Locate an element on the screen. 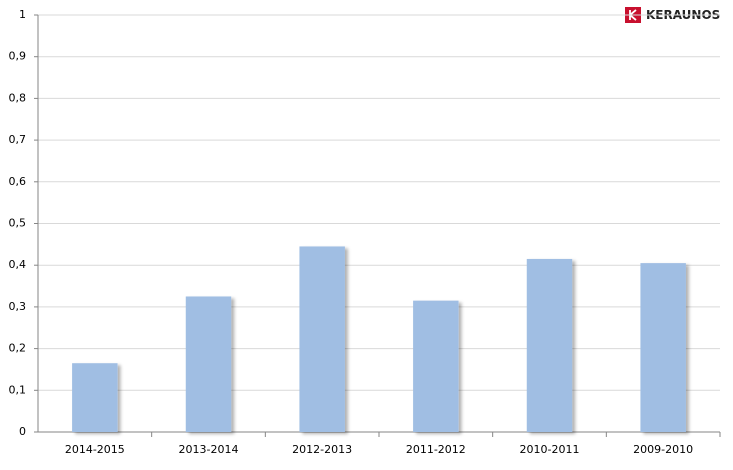 The height and width of the screenshot is (470, 733). y-tick-label: 0 is located at coordinates (22, 431).